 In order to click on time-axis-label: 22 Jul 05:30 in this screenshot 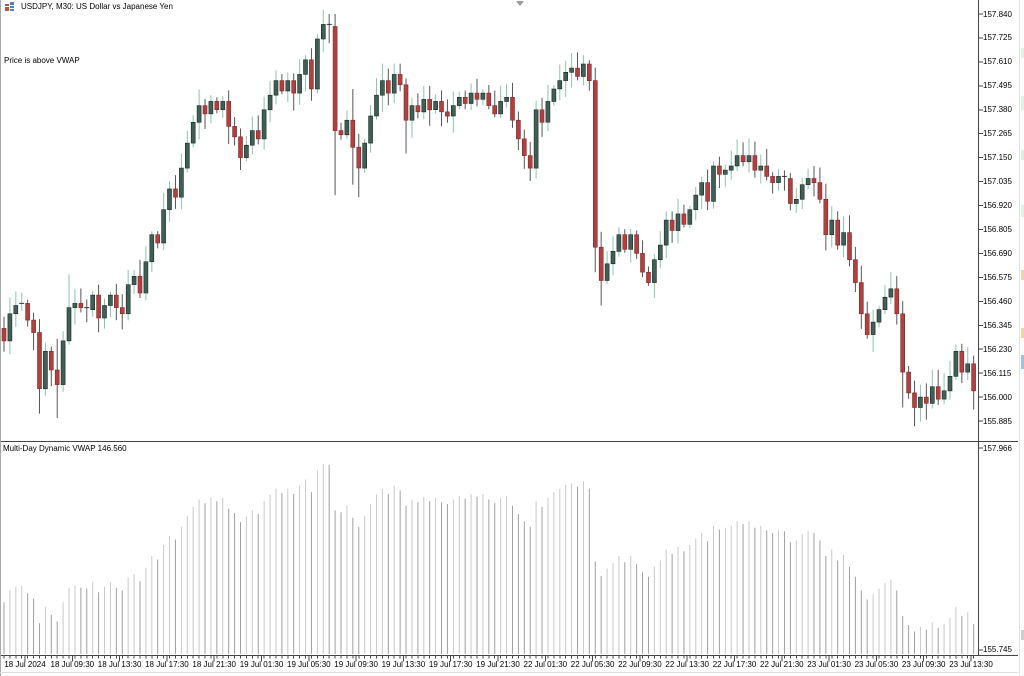, I will do `click(592, 664)`.